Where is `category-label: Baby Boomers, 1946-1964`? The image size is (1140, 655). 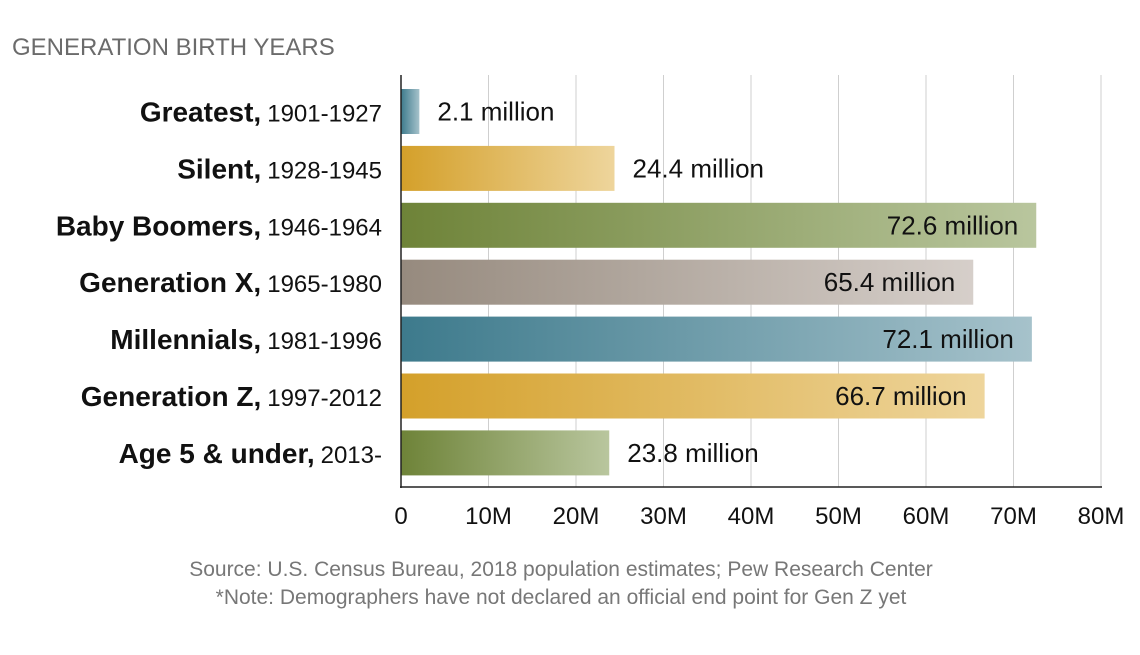
category-label: Baby Boomers, 1946-1964 is located at coordinates (219, 225).